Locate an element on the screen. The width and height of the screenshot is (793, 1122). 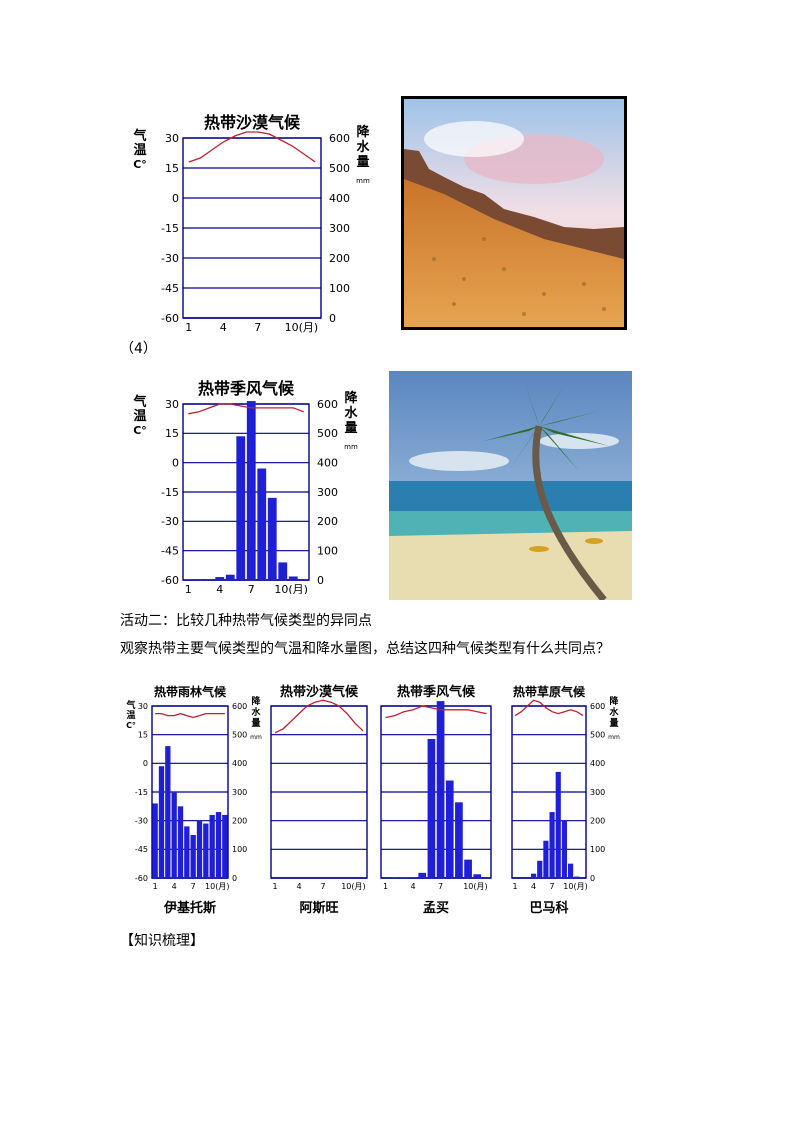
knowledge-summary-heading: 【知识梳理】 is located at coordinates (162, 941).